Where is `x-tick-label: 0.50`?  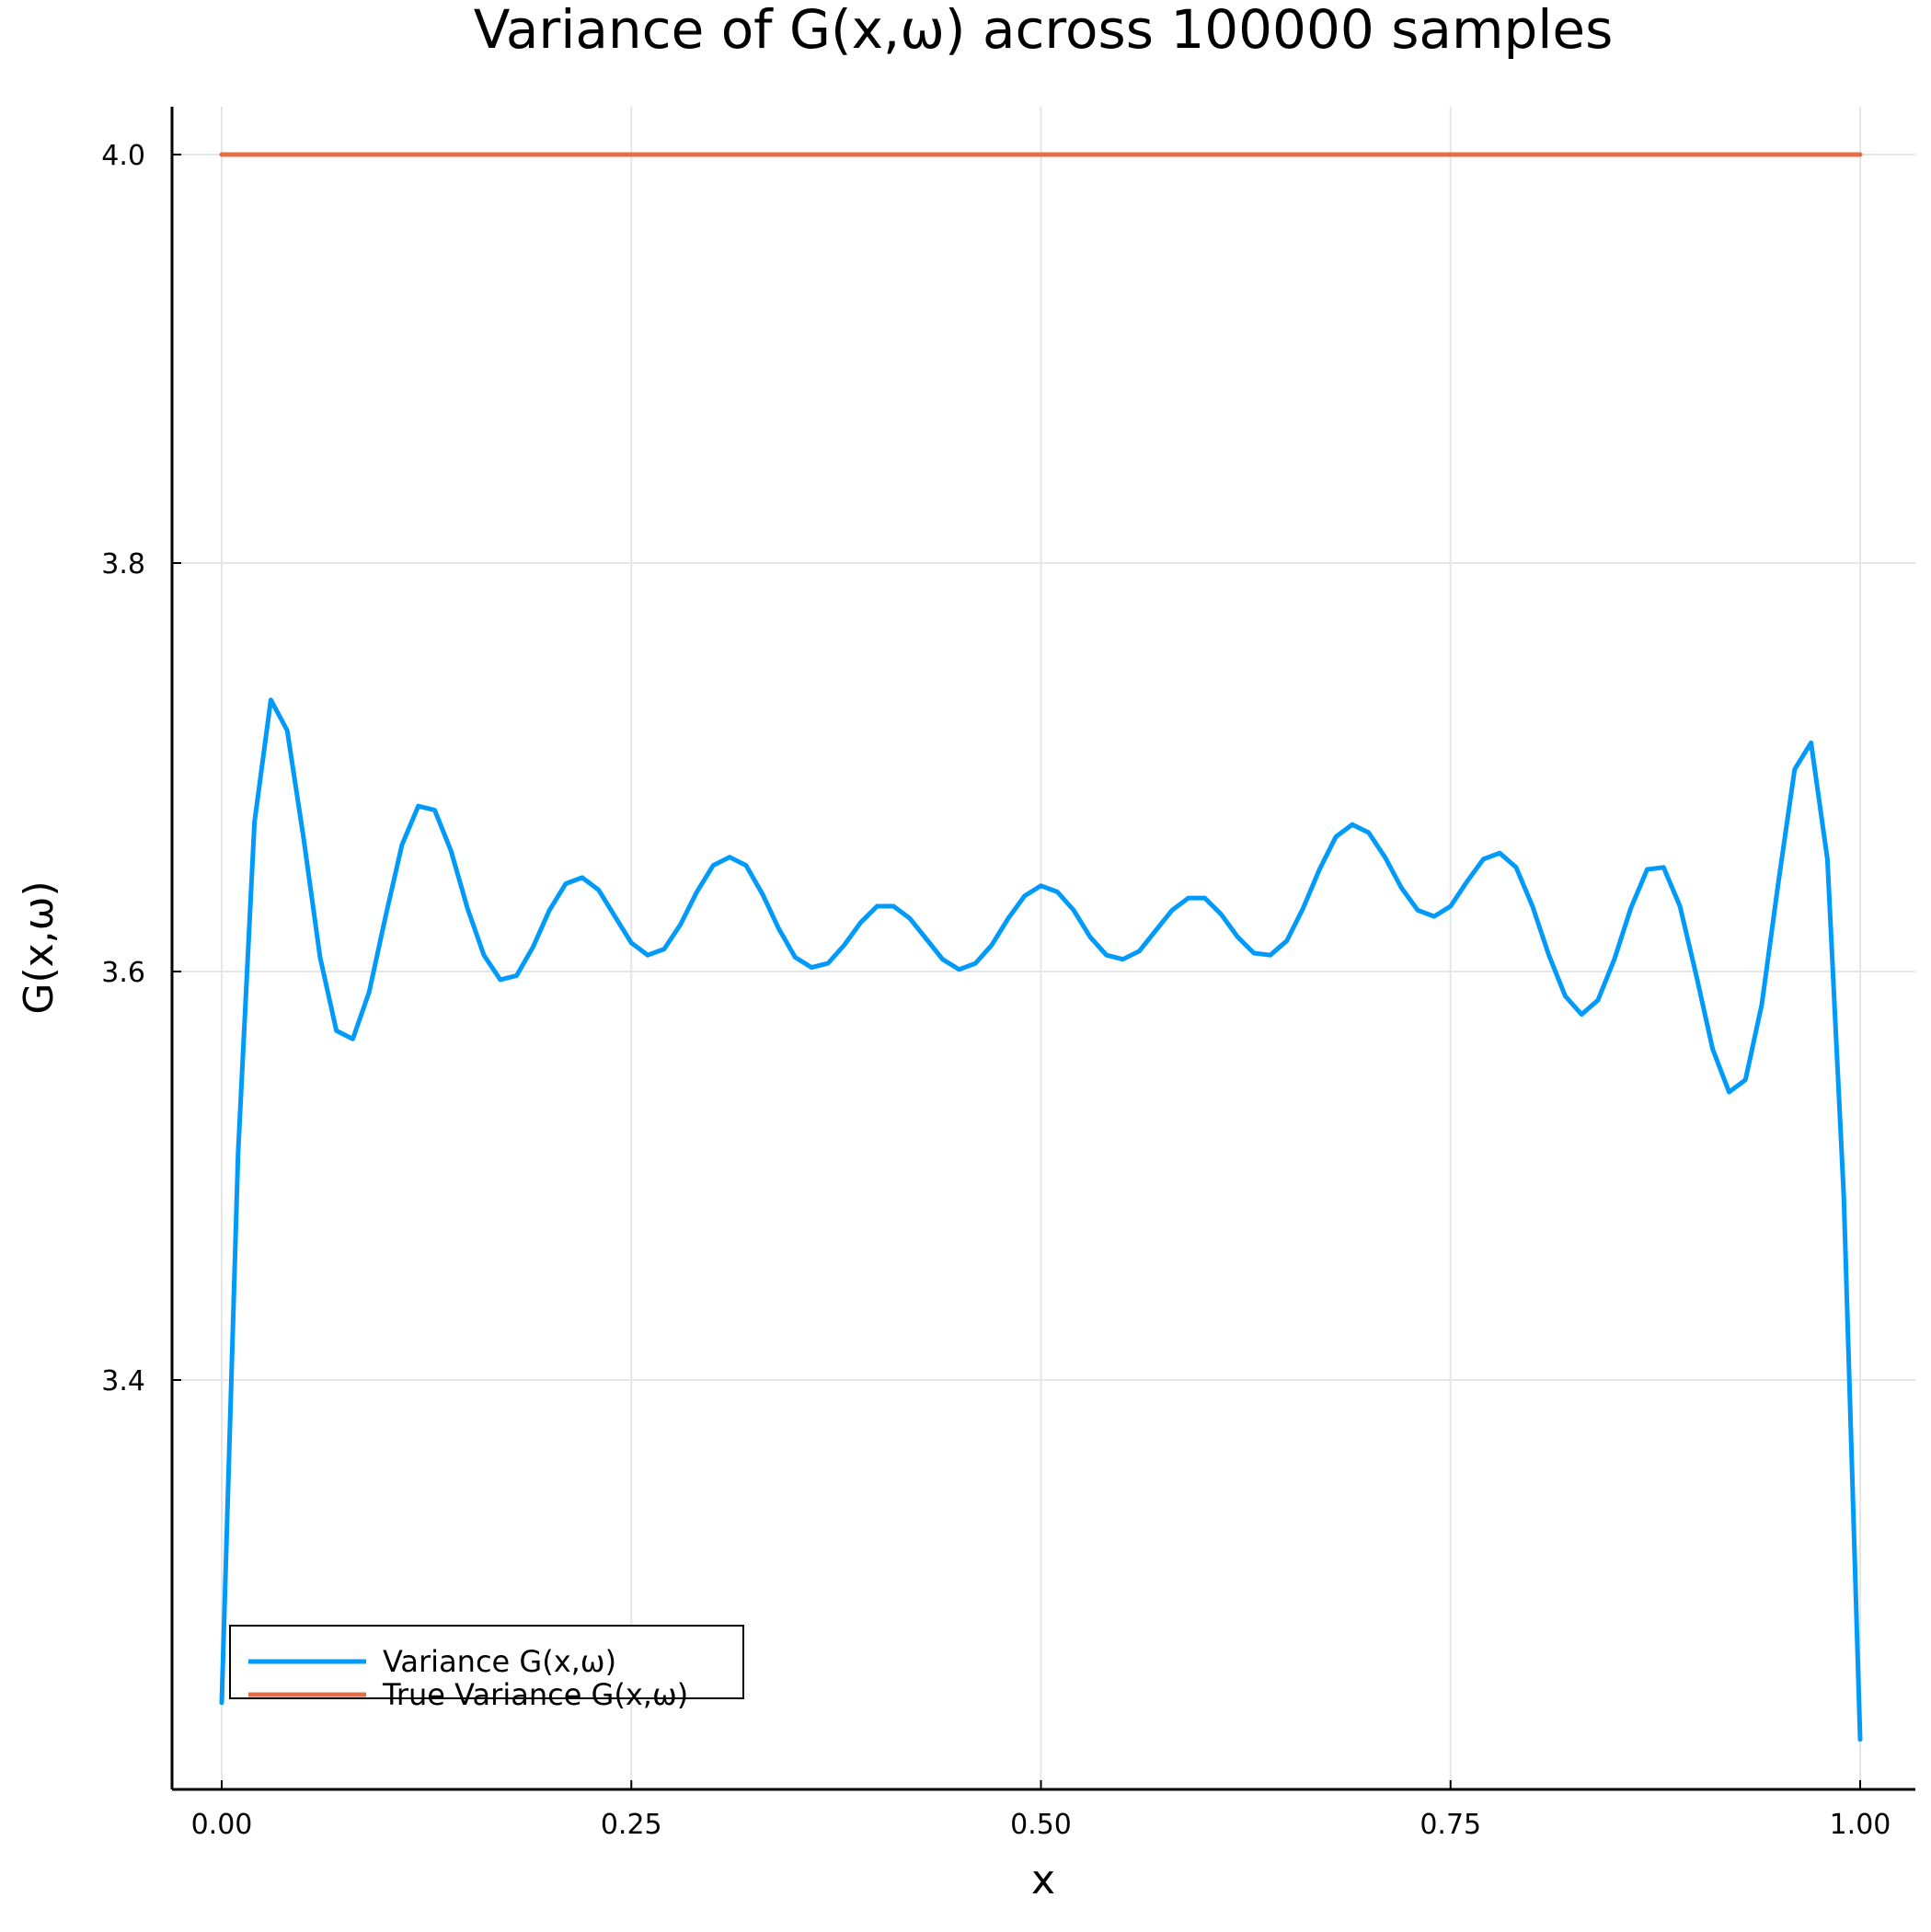 x-tick-label: 0.50 is located at coordinates (1041, 1825).